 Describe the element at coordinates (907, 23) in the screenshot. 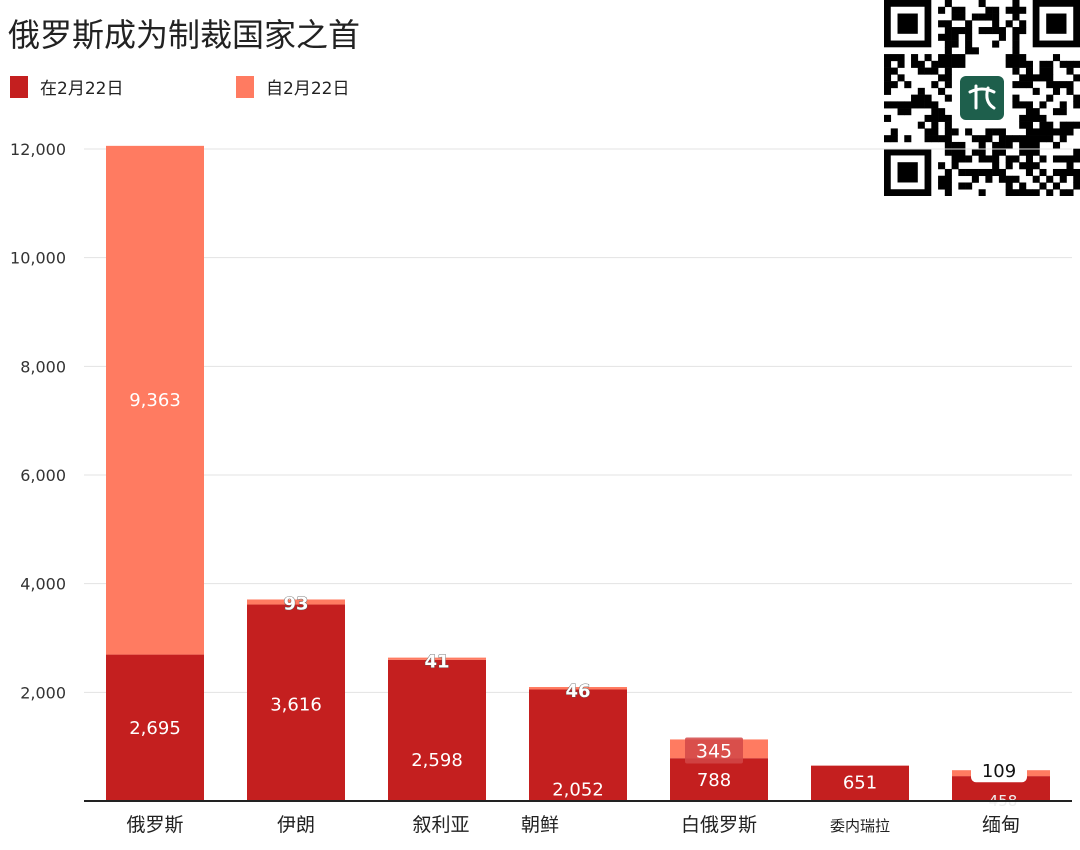

I see `qr-finder-core` at that location.